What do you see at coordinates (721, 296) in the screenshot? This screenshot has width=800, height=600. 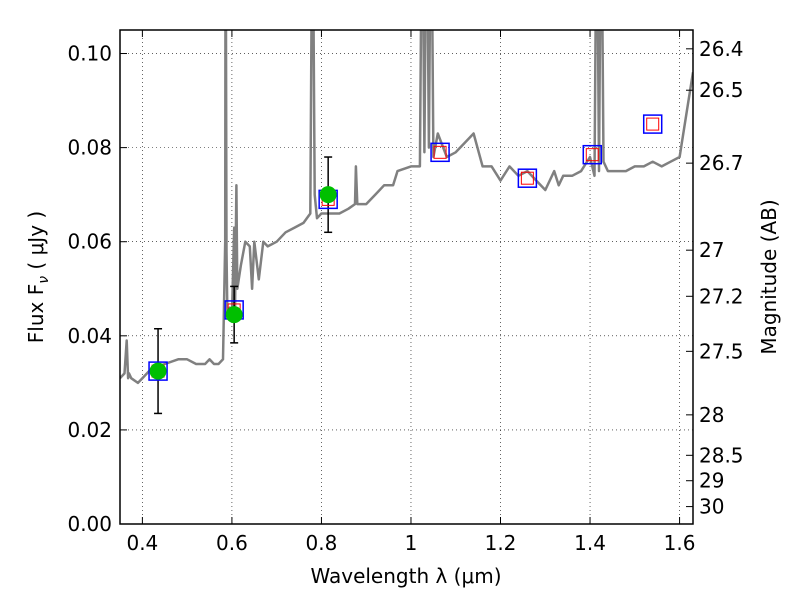 I see `y2-tick-label: 27.2` at bounding box center [721, 296].